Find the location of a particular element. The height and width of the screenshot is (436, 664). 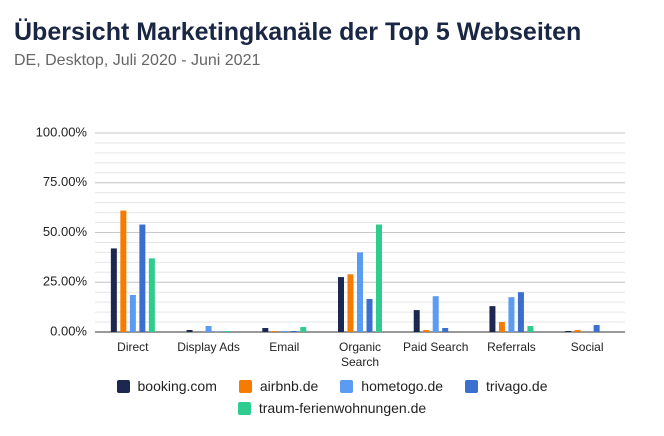

y-tick-label: 25.00% is located at coordinates (65, 281).